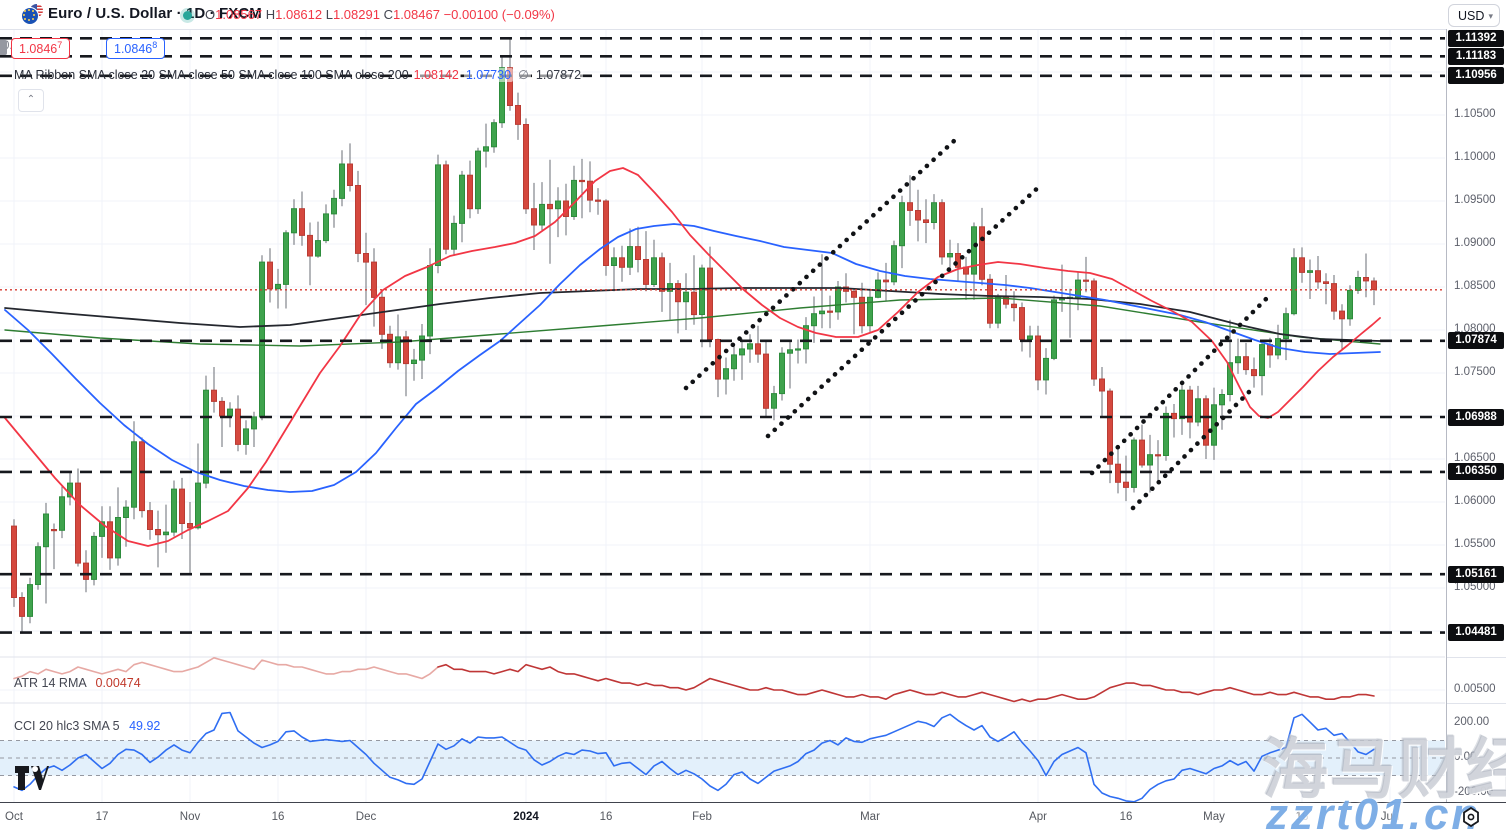 The width and height of the screenshot is (1506, 834). Describe the element at coordinates (753, 818) in the screenshot. I see `time-axis: Oct 17 Nov 16 Dec 2024 16 Feb Mar Apr 16 May 16 Jun` at that location.